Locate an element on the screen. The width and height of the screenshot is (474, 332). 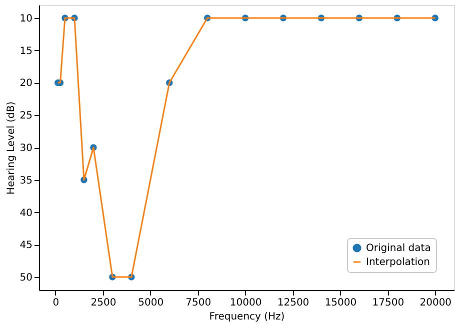
y-tick-label: 25 is located at coordinates (26, 116).